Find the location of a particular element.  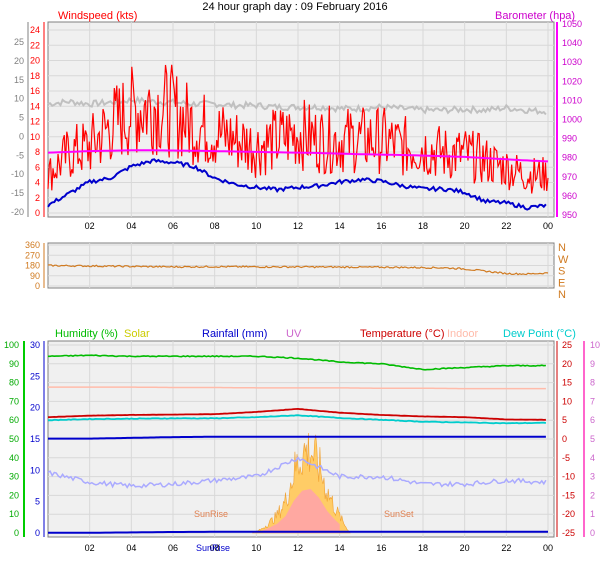

far-left-tick-label: 25 is located at coordinates (19, 42).